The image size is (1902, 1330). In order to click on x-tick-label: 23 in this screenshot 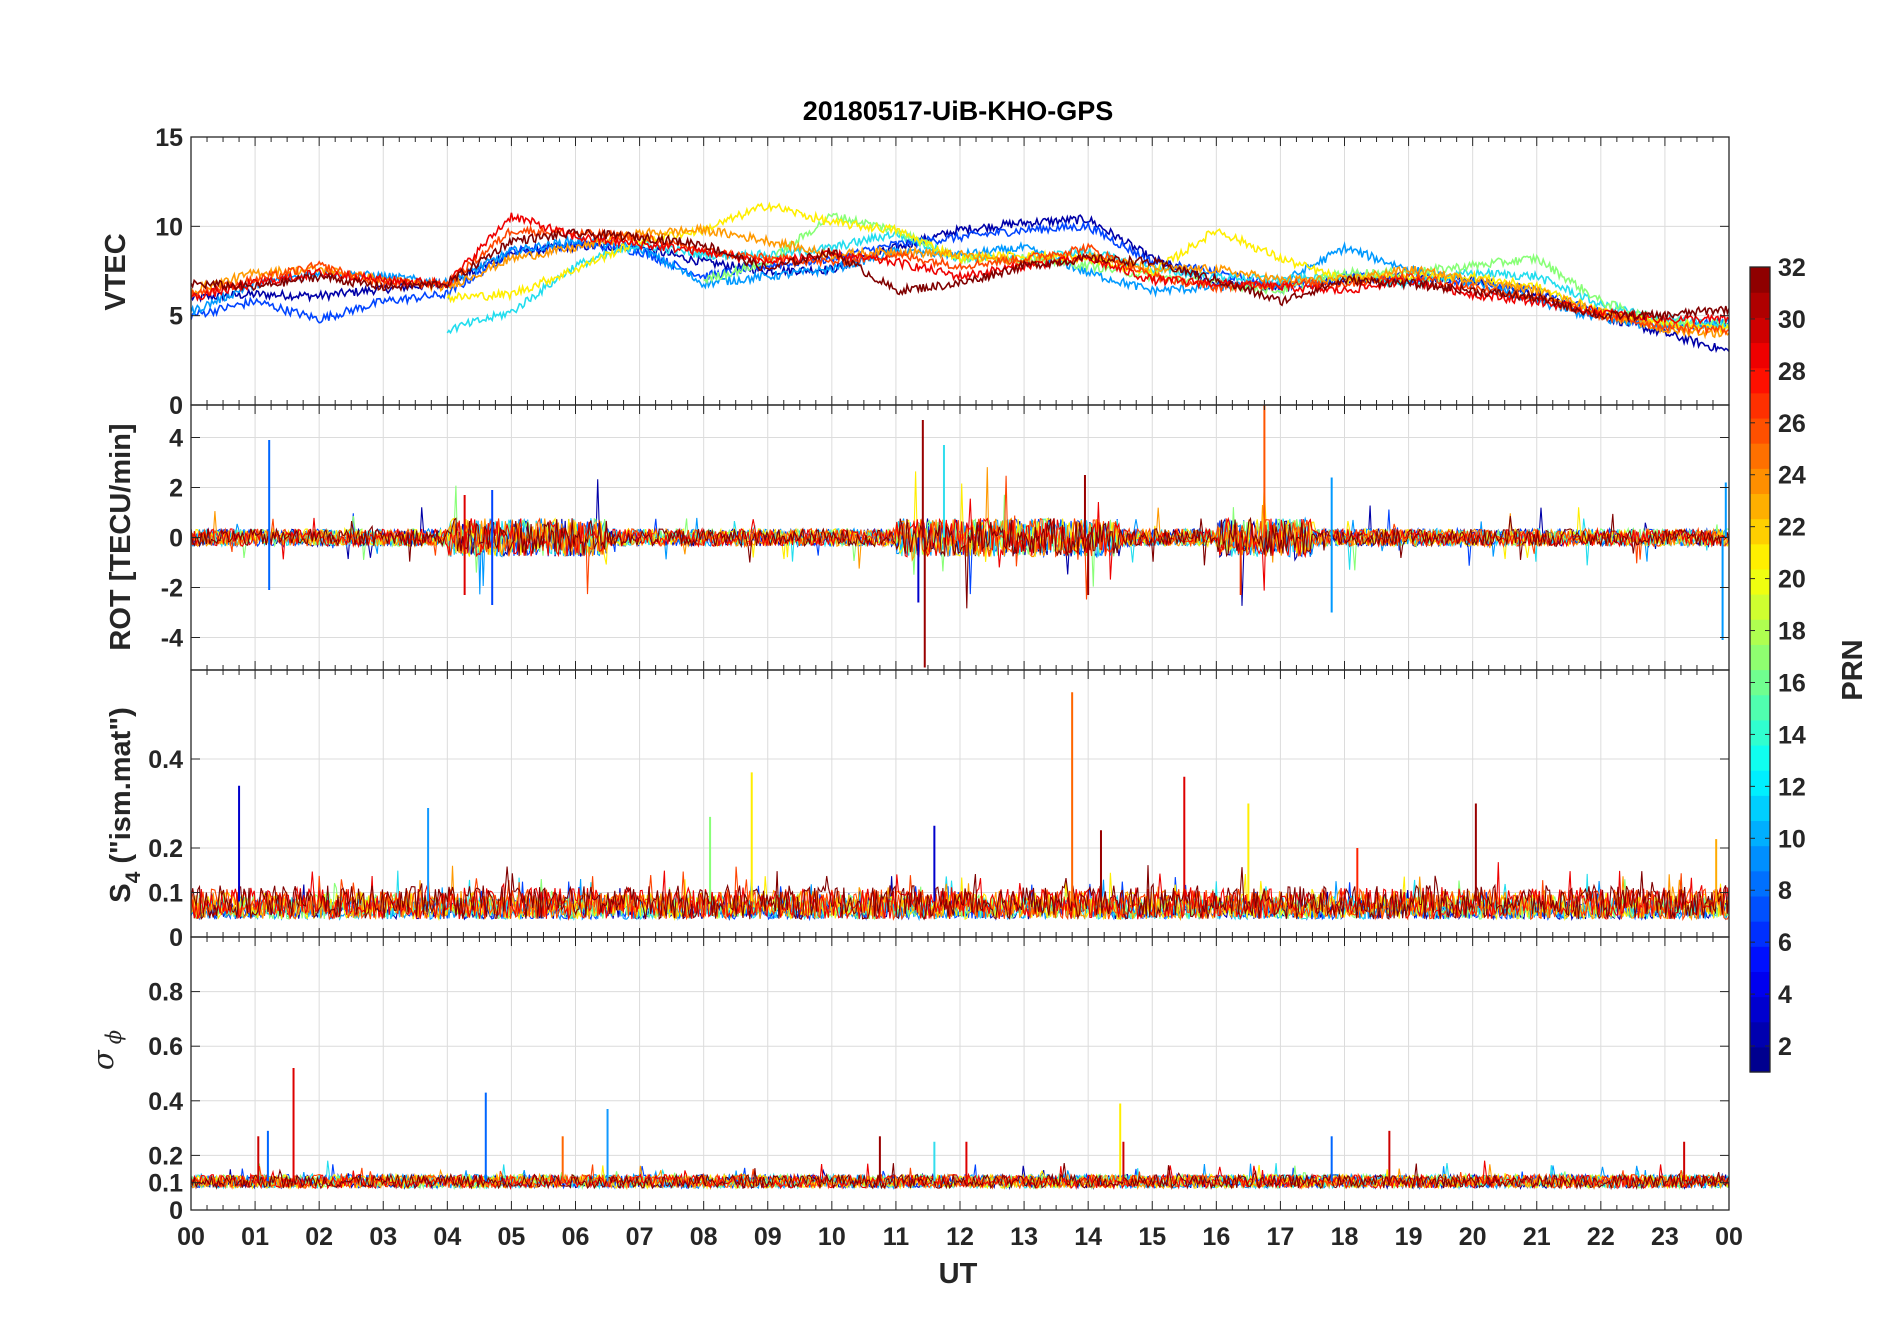, I will do `click(1665, 1237)`.